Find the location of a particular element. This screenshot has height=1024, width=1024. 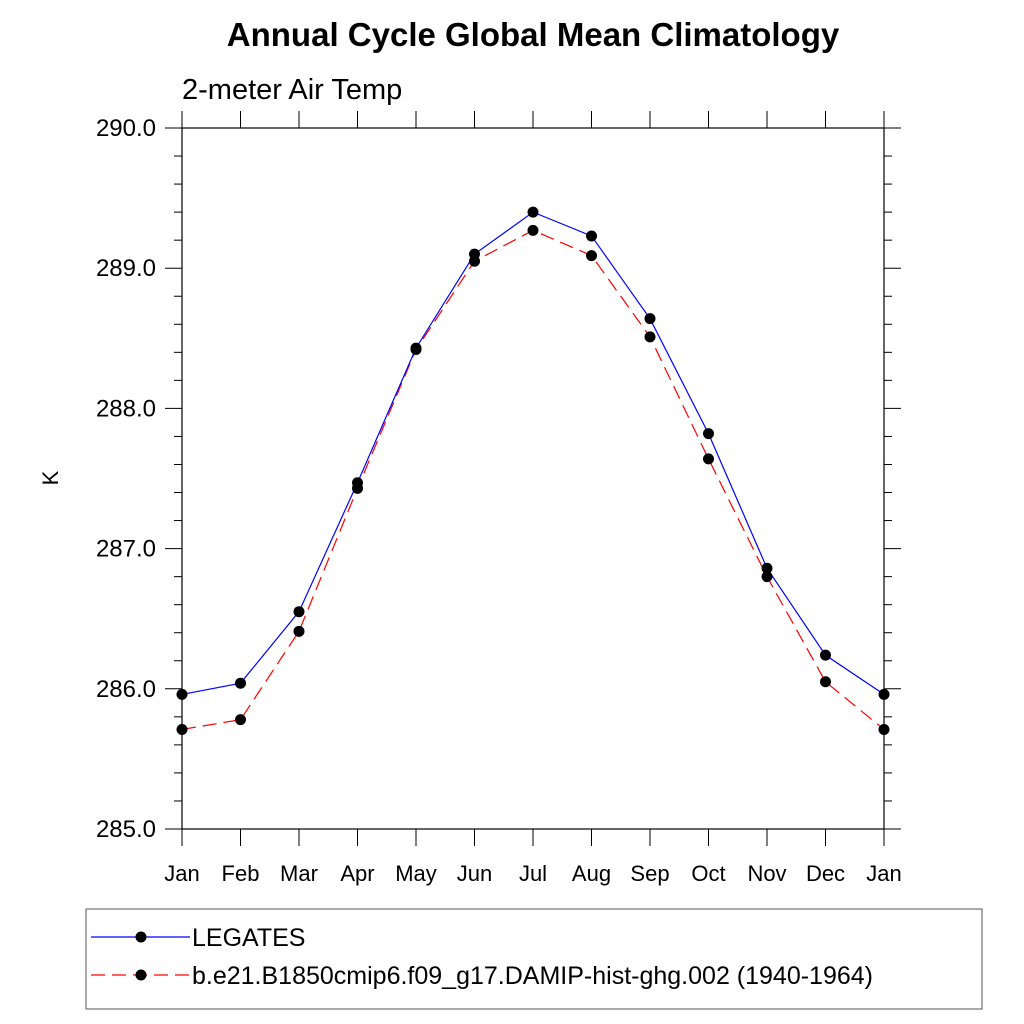

y-tick-label: 286.0 is located at coordinates (126, 689).